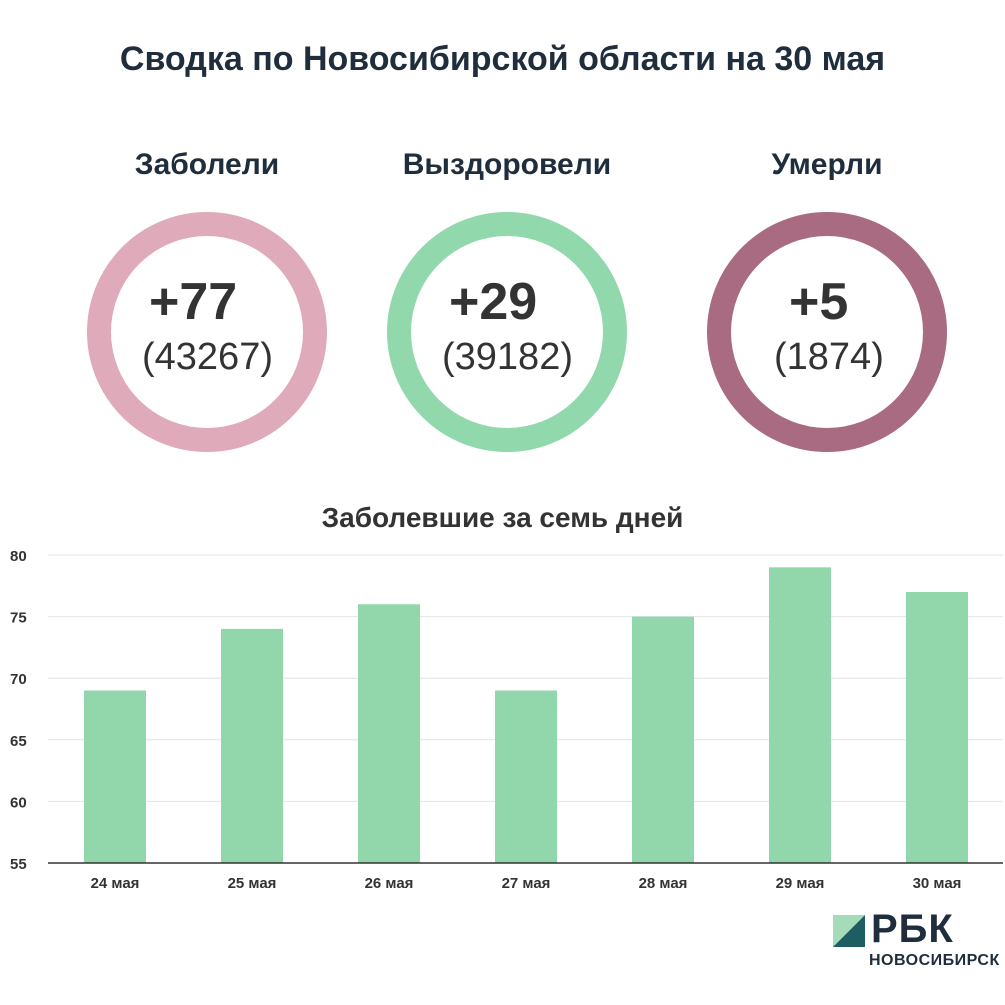 This screenshot has height=1005, width=1005. What do you see at coordinates (819, 302) in the screenshot?
I see `stat-deaths-delta: +5` at bounding box center [819, 302].